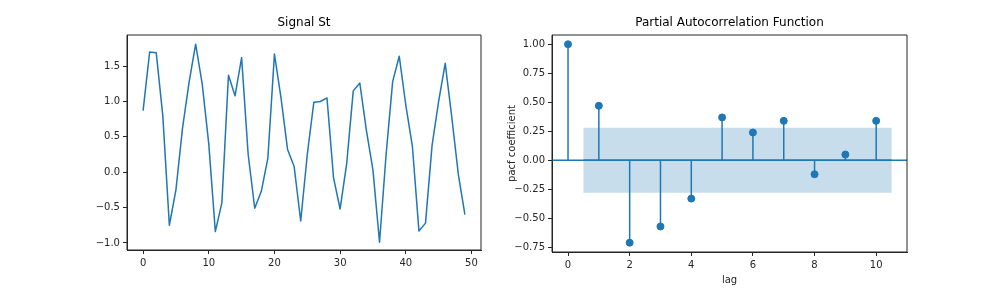 The width and height of the screenshot is (1008, 288). What do you see at coordinates (533, 72) in the screenshot?
I see `y-tick-label: 0.75` at bounding box center [533, 72].